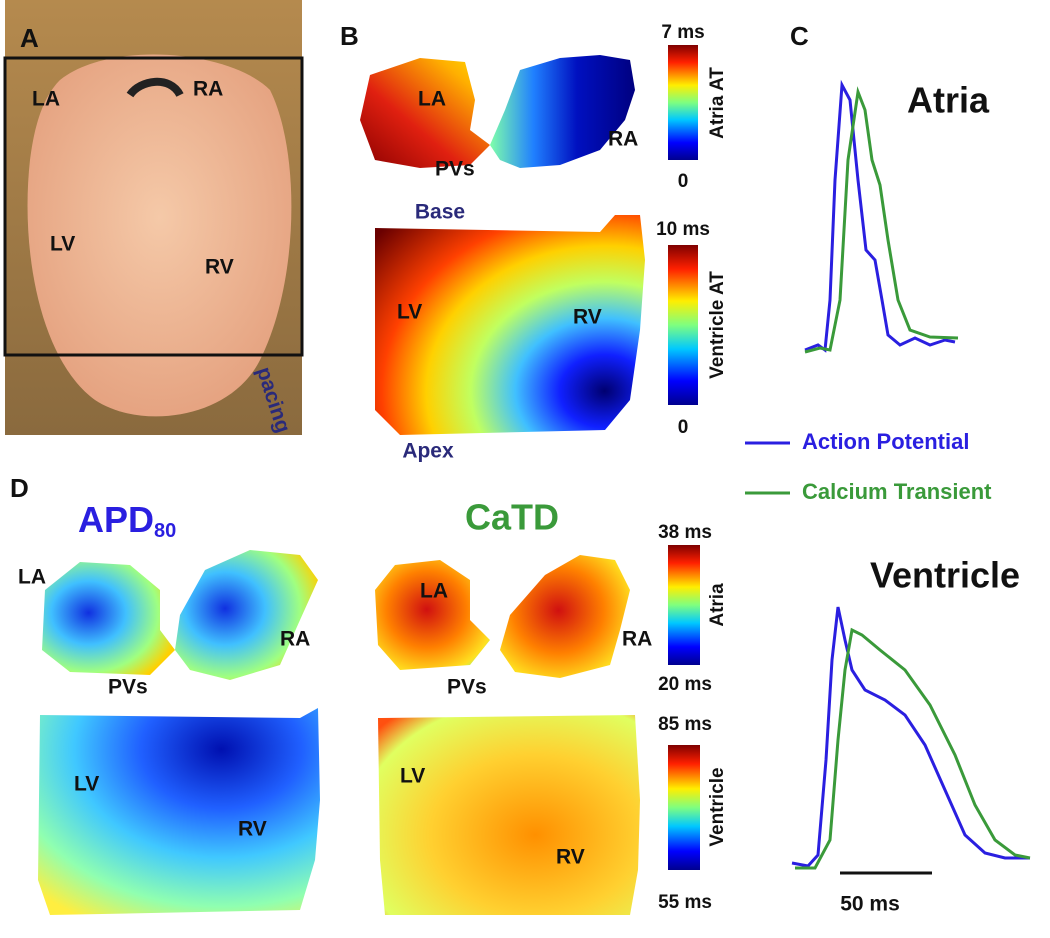  I want to click on cannula, so click(155, 87).